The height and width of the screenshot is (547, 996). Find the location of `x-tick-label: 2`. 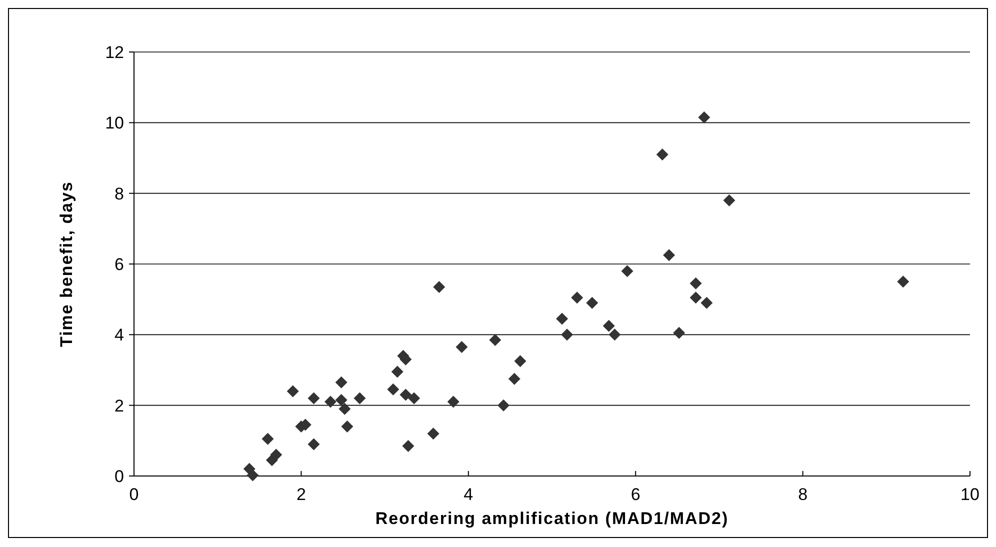

x-tick-label: 2 is located at coordinates (301, 494).